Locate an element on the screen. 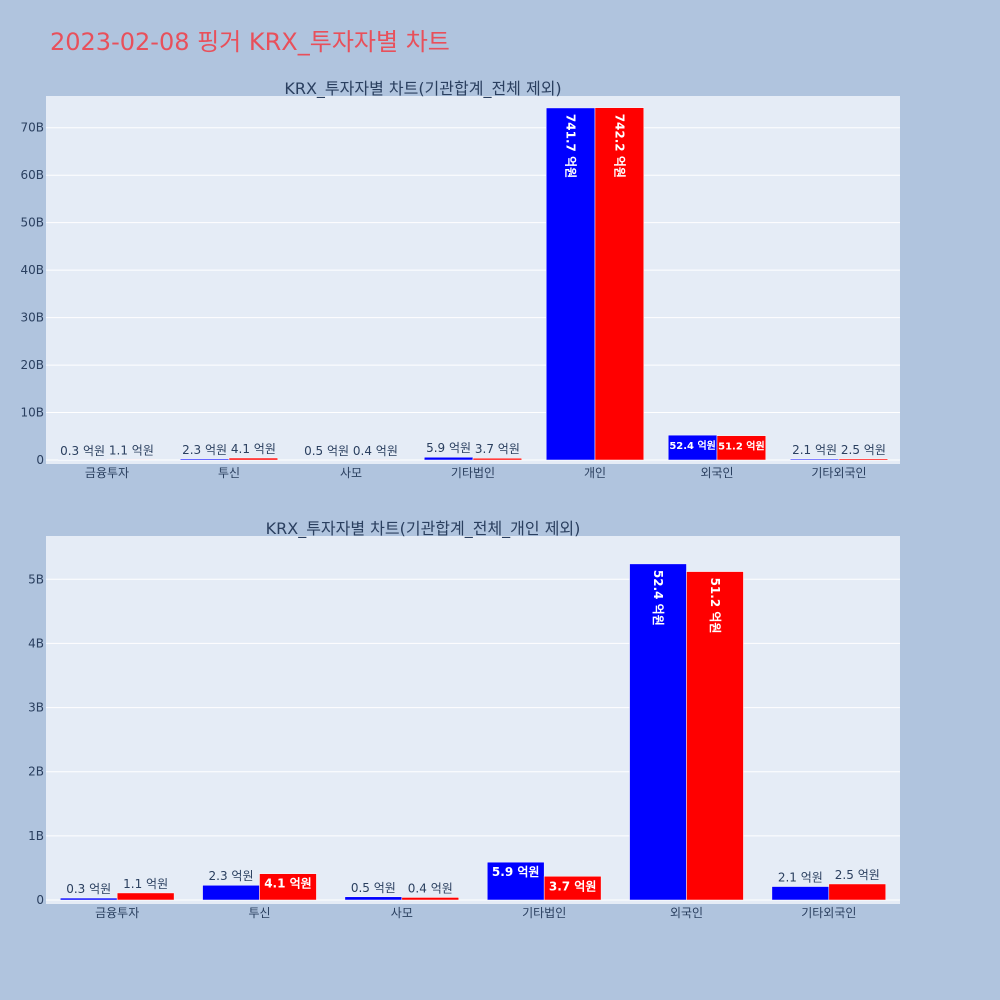  data-label: 742.2 억원 is located at coordinates (619, 146).